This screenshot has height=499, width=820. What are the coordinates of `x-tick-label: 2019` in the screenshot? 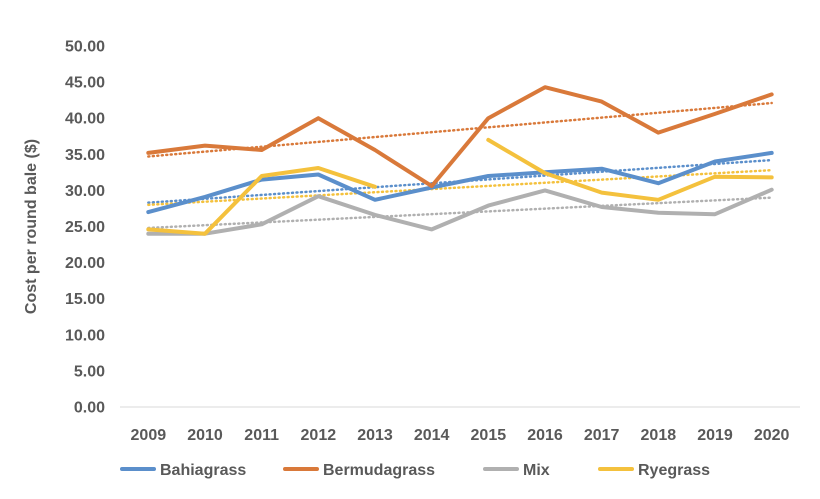 It's located at (715, 435).